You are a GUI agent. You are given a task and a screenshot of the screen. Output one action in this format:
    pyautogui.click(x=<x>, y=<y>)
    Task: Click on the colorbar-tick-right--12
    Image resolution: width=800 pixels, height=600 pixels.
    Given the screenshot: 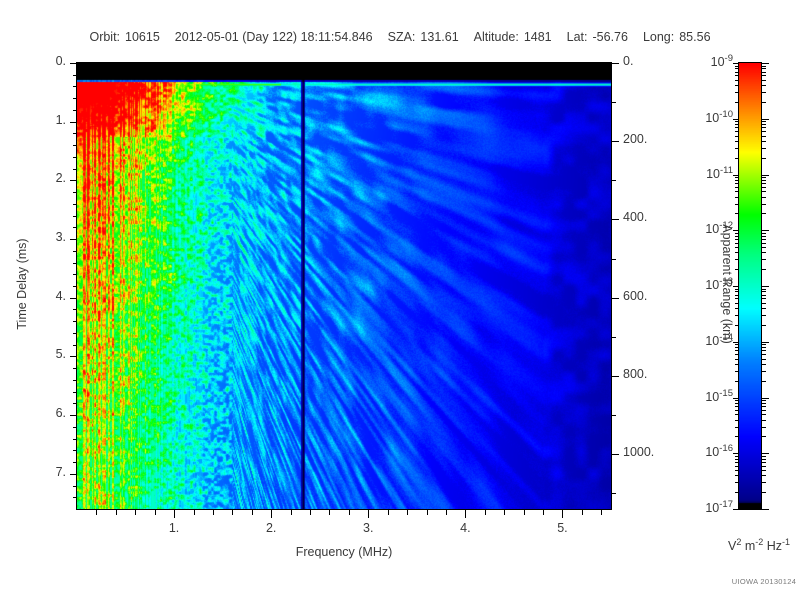 What is the action you would take?
    pyautogui.click(x=765, y=231)
    